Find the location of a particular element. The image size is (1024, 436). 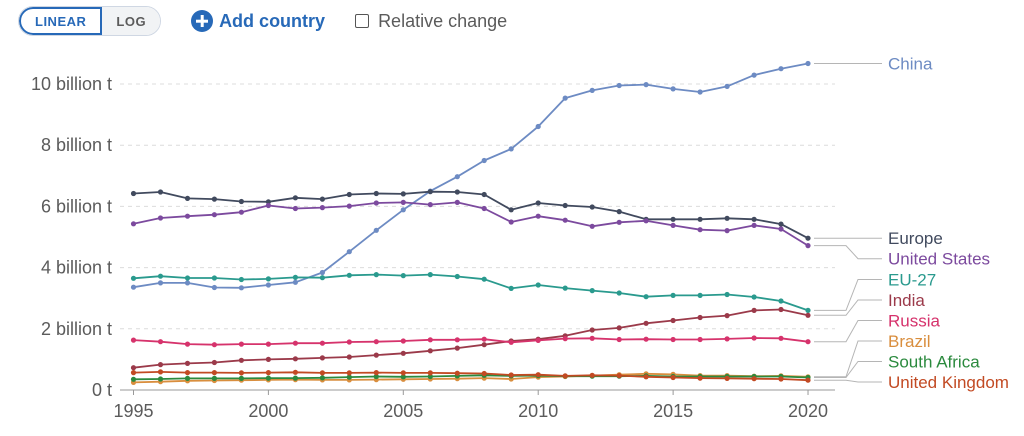

series-india is located at coordinates (470, 338).